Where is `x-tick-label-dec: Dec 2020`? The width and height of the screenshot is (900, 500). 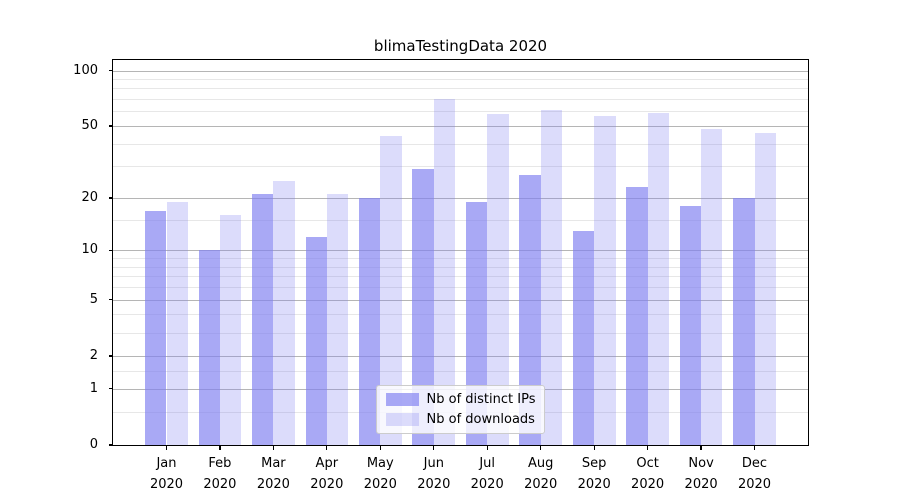 x-tick-label-dec: Dec 2020 is located at coordinates (754, 474).